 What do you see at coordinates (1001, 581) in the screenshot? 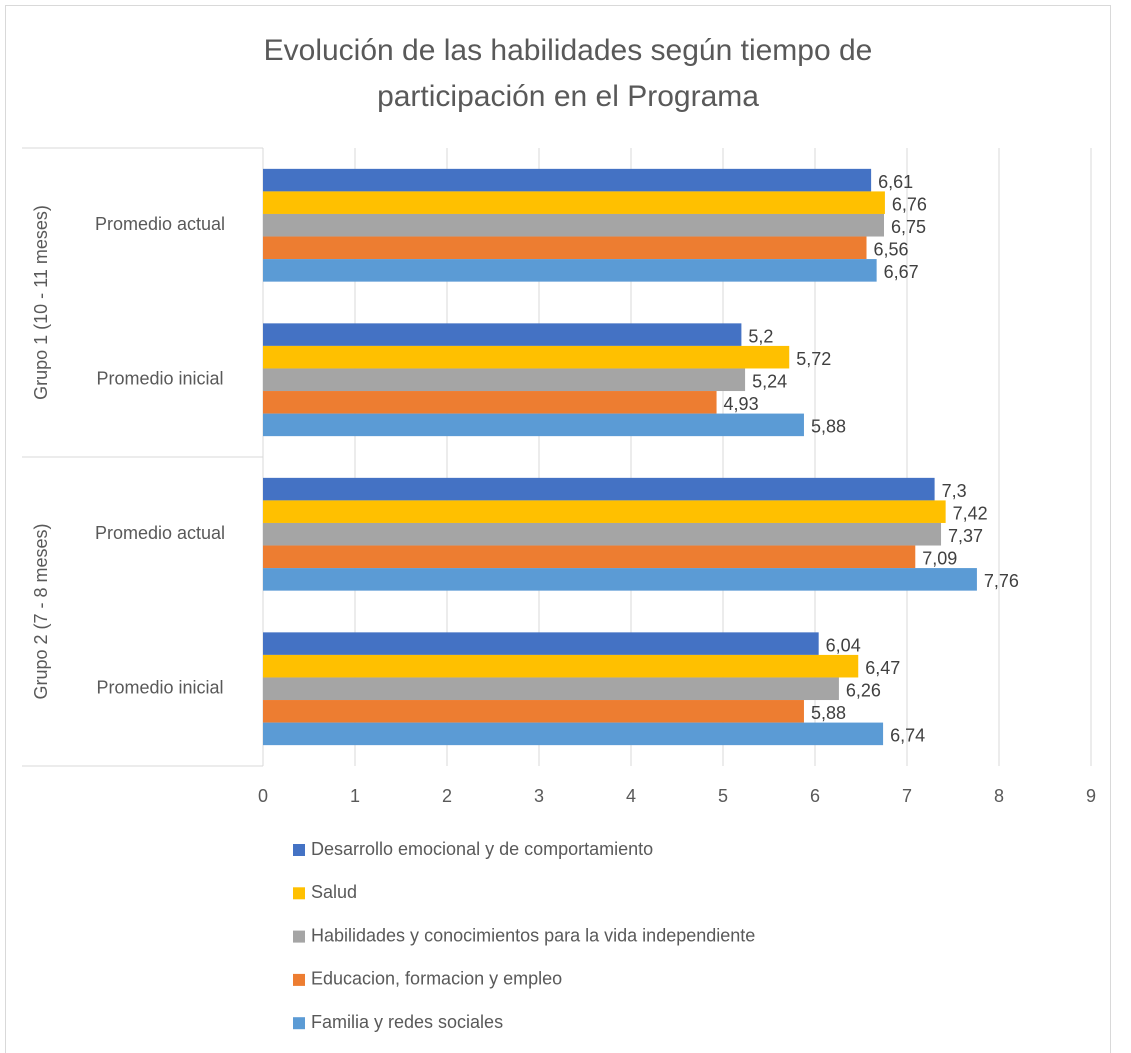
I see `data-label: 7,76` at bounding box center [1001, 581].